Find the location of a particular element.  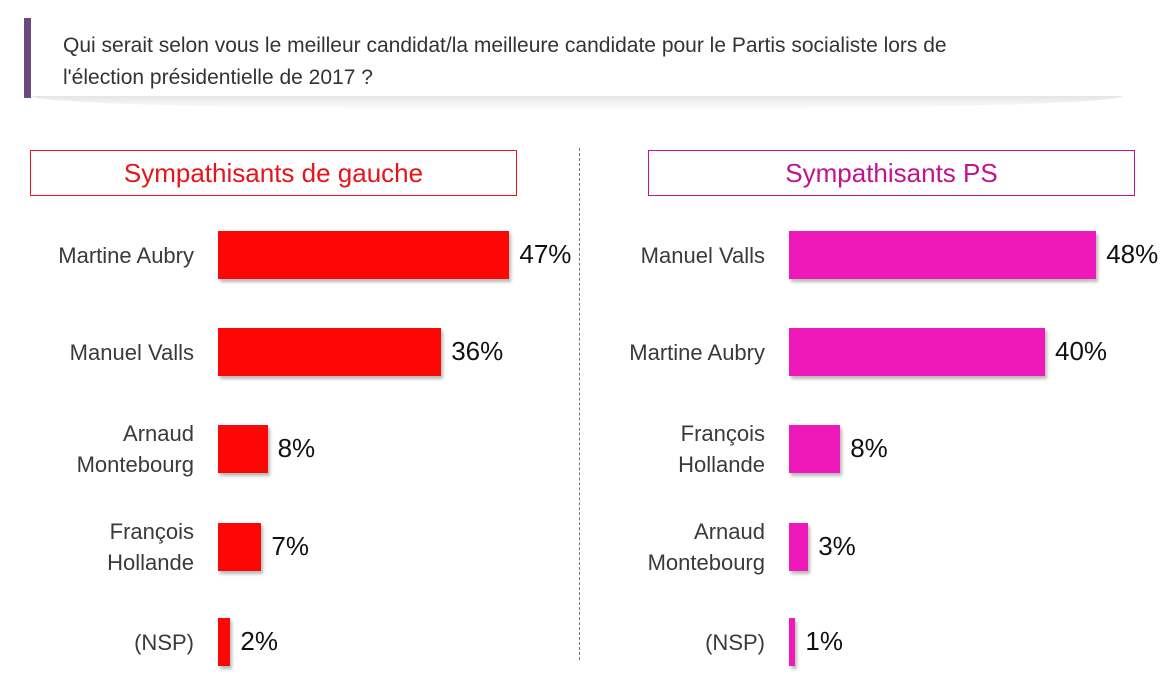

value-label-ps-2: 40% is located at coordinates (1081, 351).